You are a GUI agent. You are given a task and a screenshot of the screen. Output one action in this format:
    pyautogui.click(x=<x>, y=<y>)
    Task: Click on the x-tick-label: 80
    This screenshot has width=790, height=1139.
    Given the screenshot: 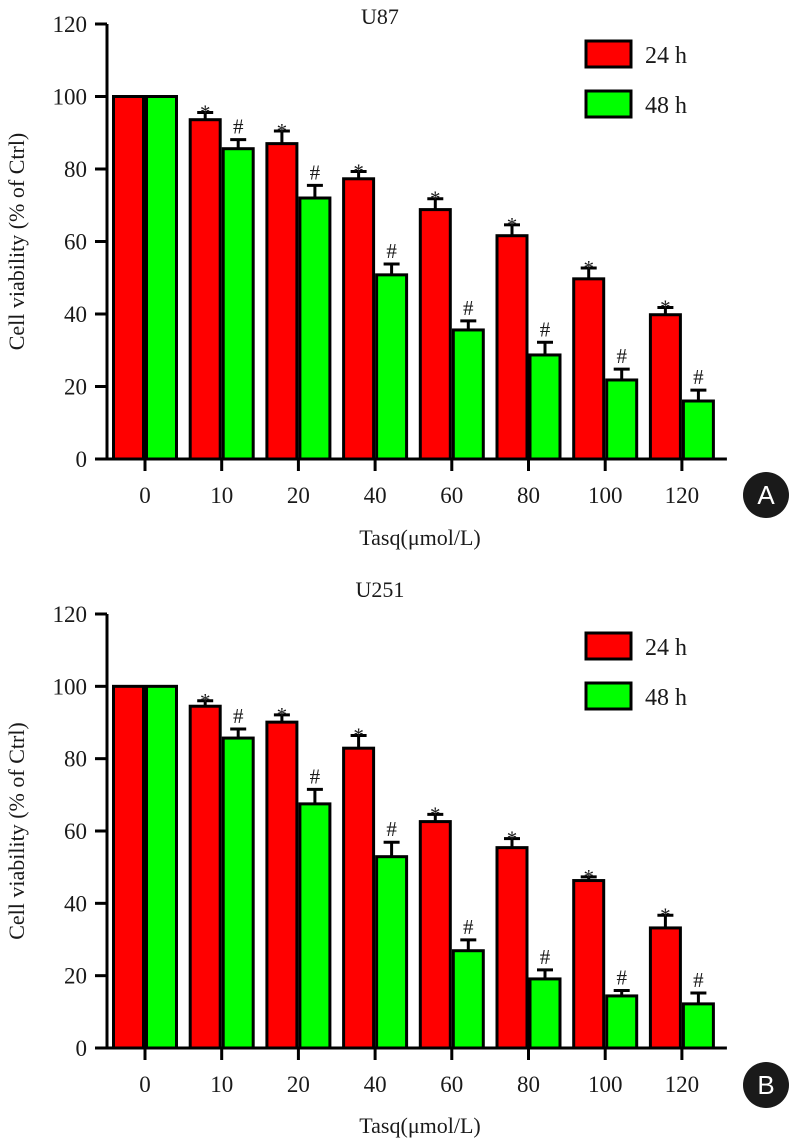 What is the action you would take?
    pyautogui.click(x=528, y=495)
    